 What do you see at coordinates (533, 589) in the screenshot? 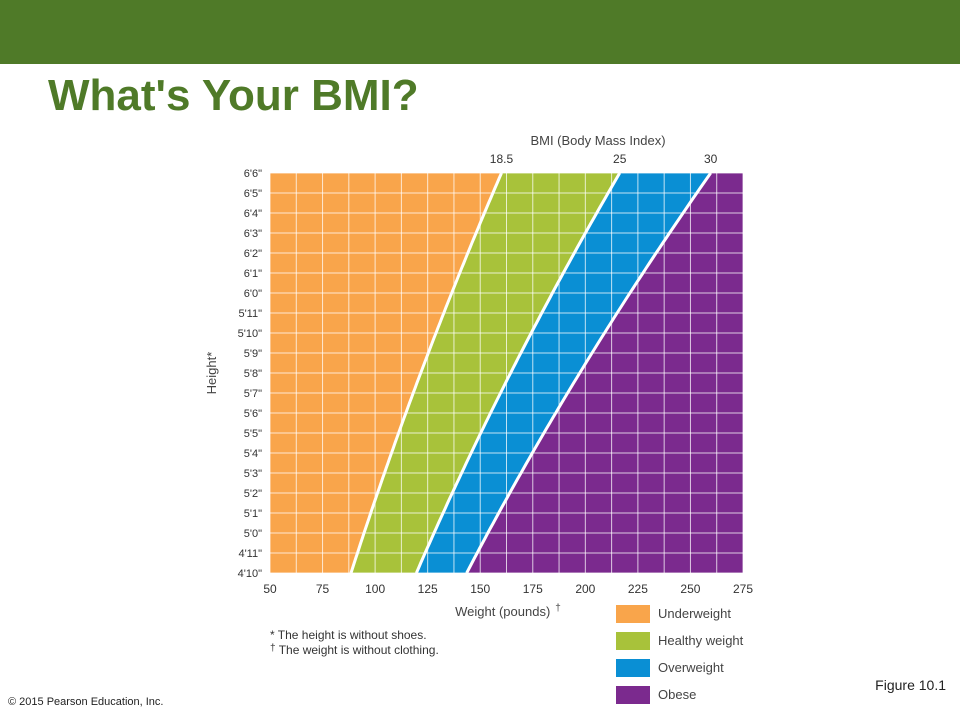
I see `x-tick-label: 175` at bounding box center [533, 589].